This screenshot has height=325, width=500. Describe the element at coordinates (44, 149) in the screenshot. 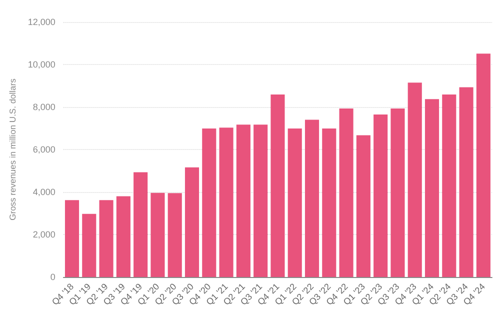

I see `y-tick-label: 6,000` at that location.